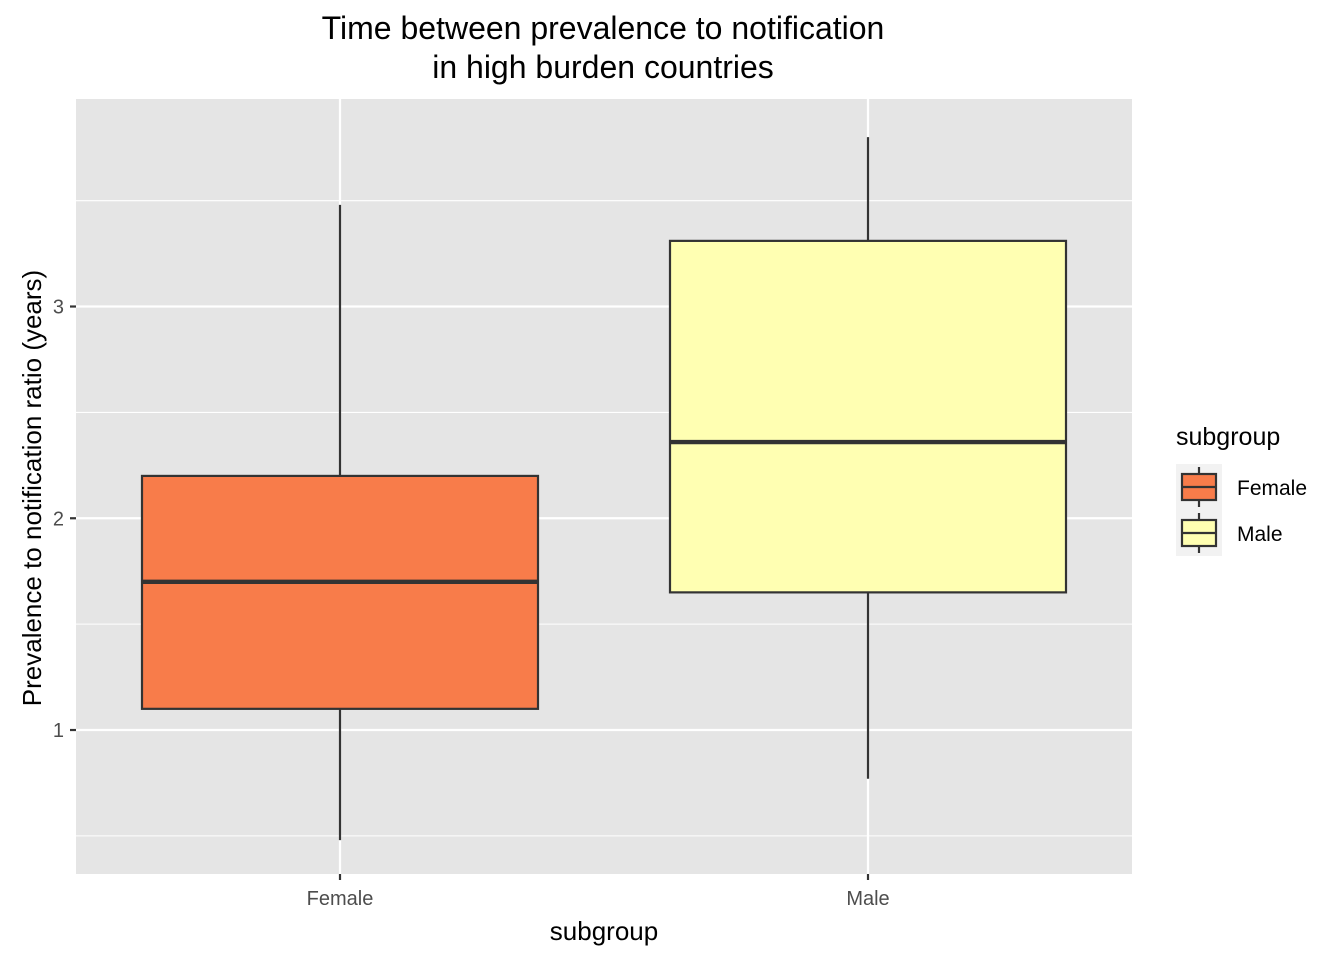 The width and height of the screenshot is (1344, 960). What do you see at coordinates (340, 899) in the screenshot?
I see `x-tick-label: Female` at bounding box center [340, 899].